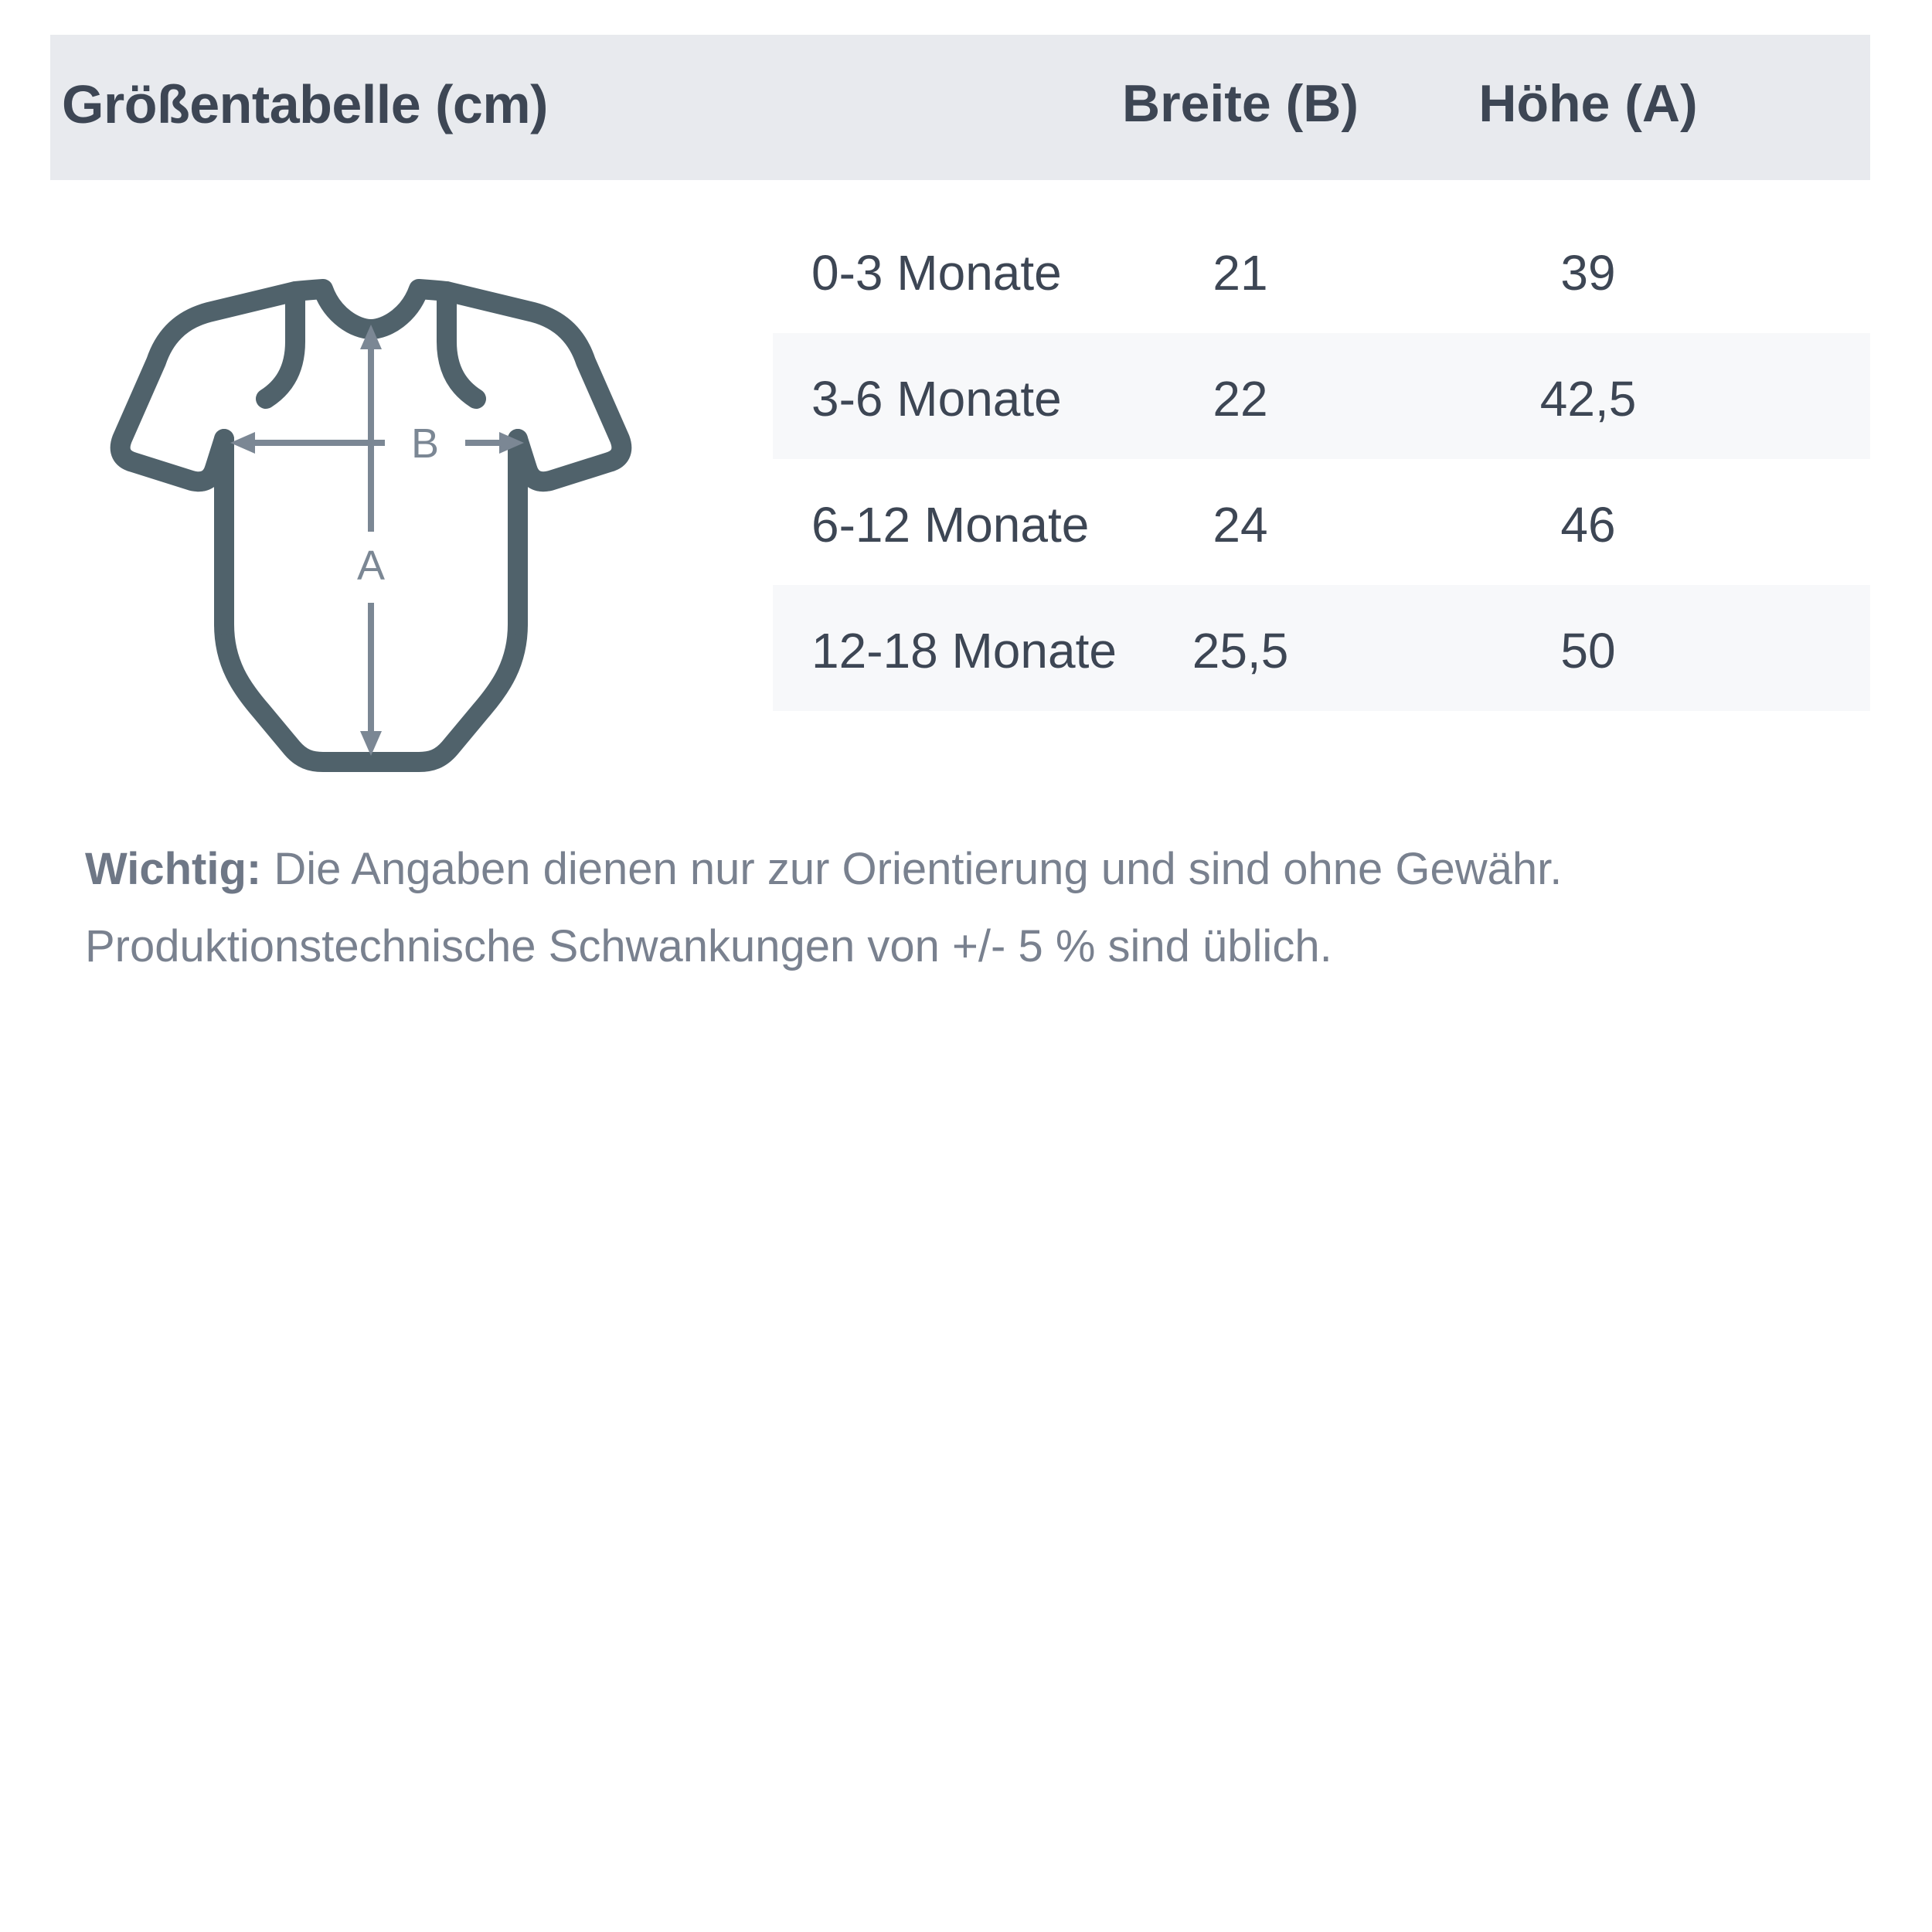 The image size is (1932, 1932). Describe the element at coordinates (950, 525) in the screenshot. I see `cell-size: 6-12 Monate` at that location.